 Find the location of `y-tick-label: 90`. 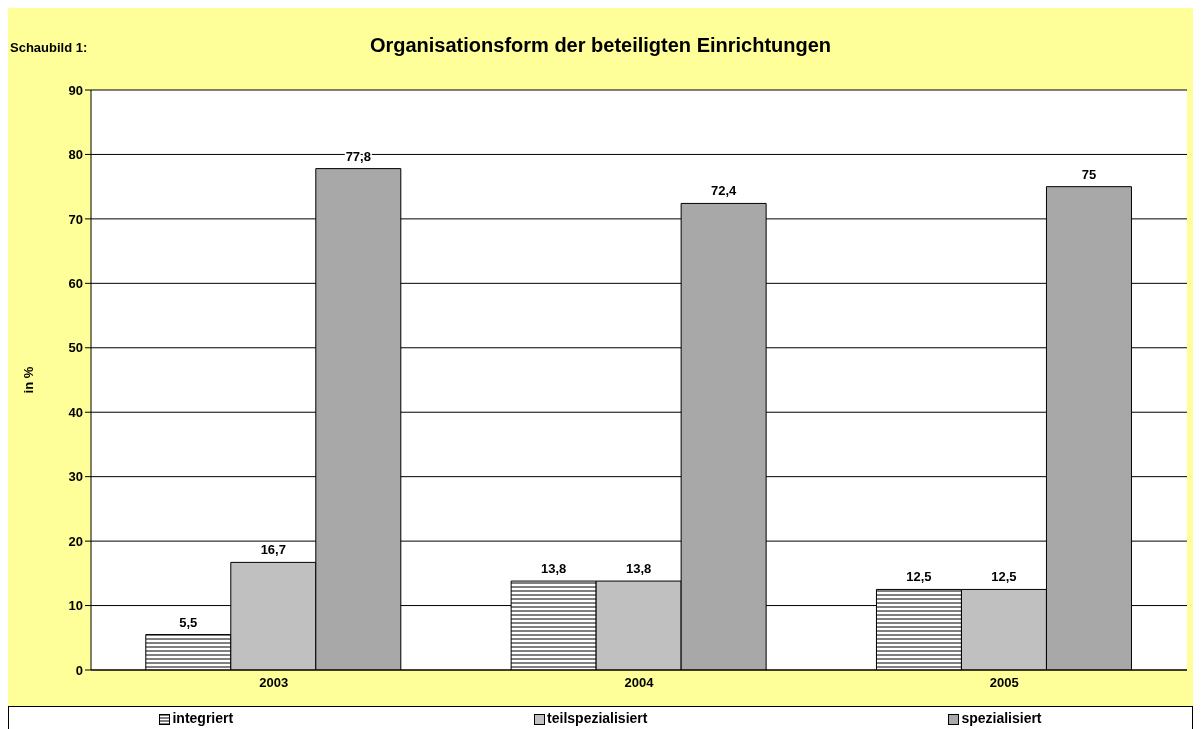

y-tick-label: 90 is located at coordinates (75, 90).